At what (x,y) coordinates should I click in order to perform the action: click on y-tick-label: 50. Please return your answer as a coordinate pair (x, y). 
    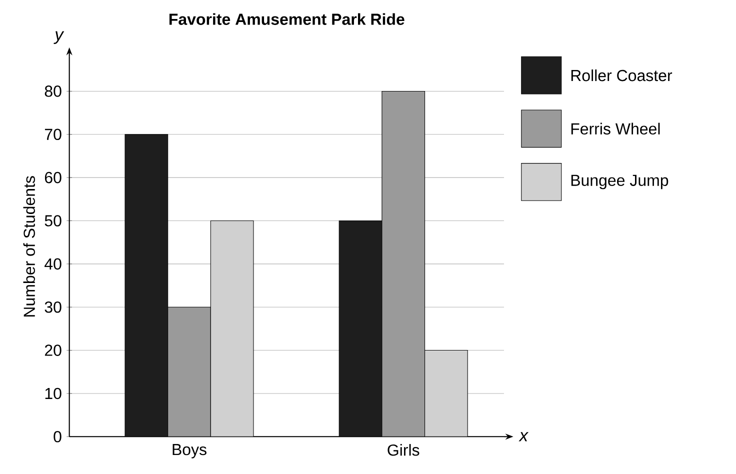
    Looking at the image, I should click on (53, 220).